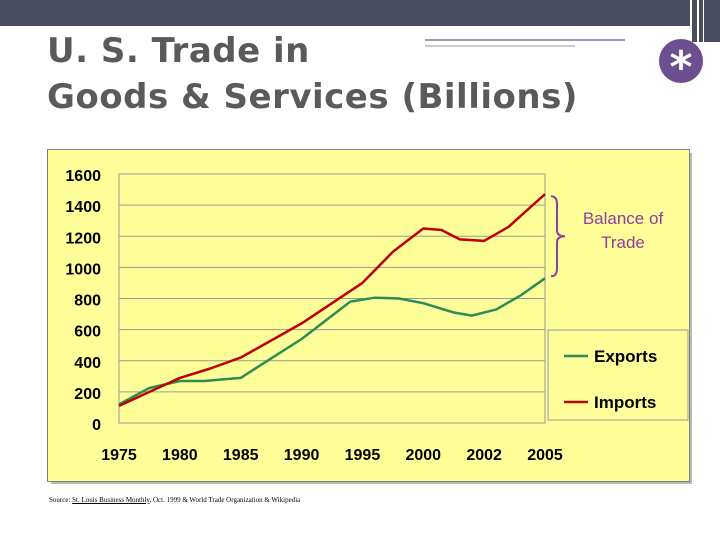 The width and height of the screenshot is (720, 540). I want to click on source-prefix: Source:, so click(61, 500).